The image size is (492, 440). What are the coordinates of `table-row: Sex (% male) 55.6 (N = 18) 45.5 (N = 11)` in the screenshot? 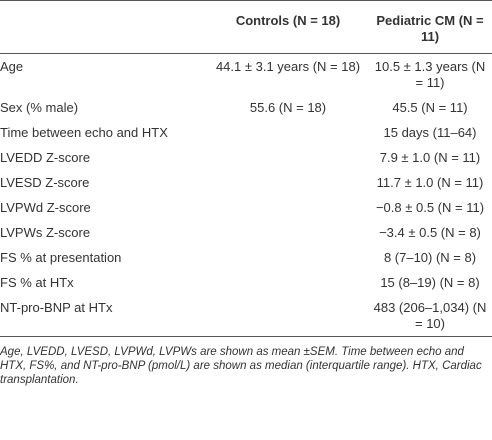 It's located at (246, 107).